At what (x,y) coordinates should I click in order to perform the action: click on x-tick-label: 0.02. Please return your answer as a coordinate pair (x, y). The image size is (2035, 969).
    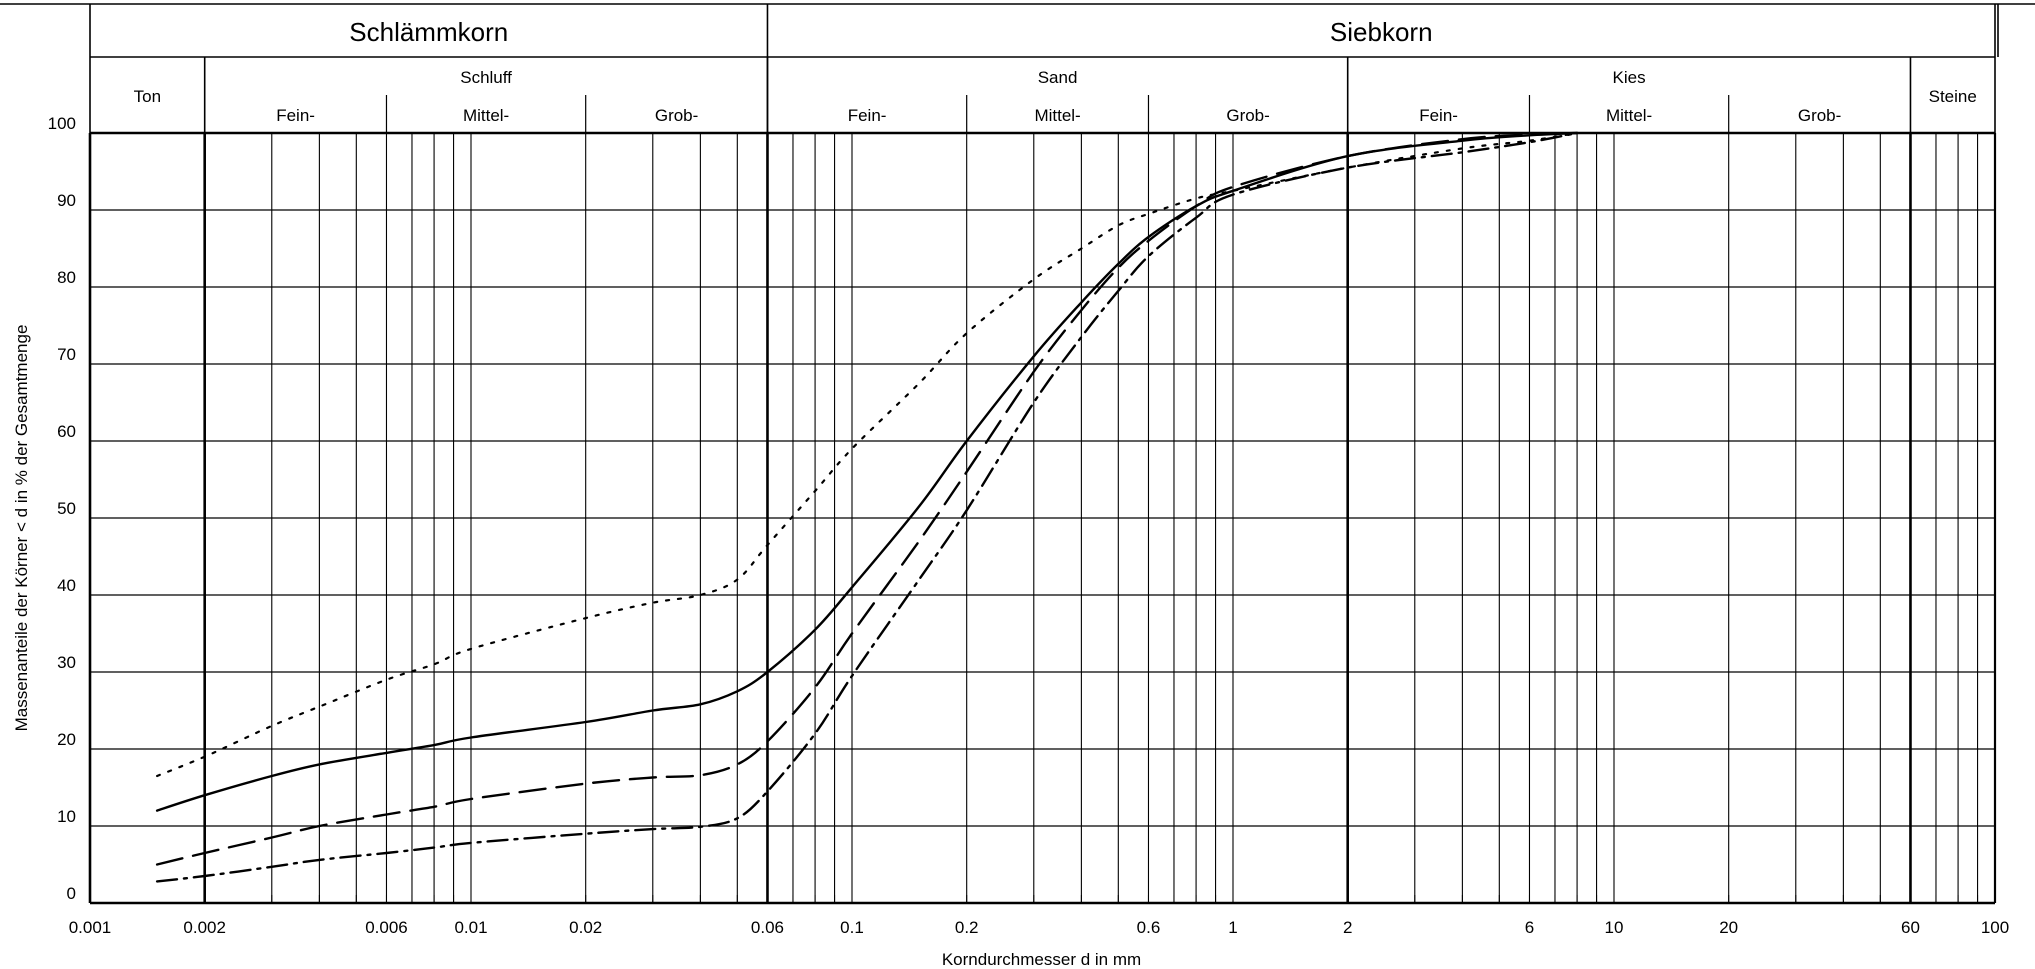
    Looking at the image, I should click on (585, 927).